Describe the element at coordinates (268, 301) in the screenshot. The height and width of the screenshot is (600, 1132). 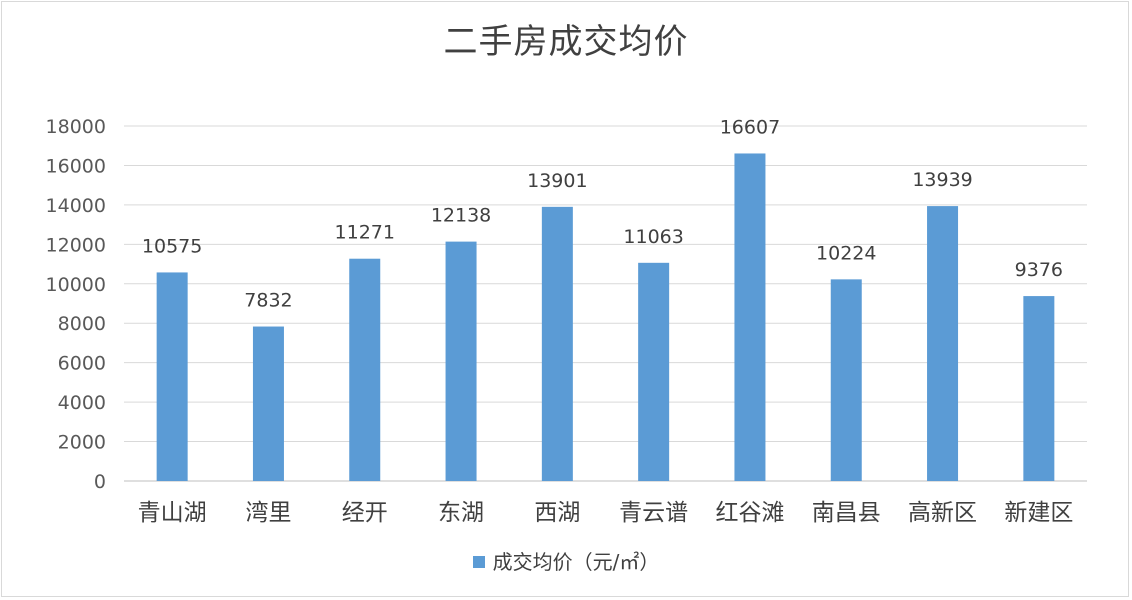
I see `data-label: 7832` at that location.